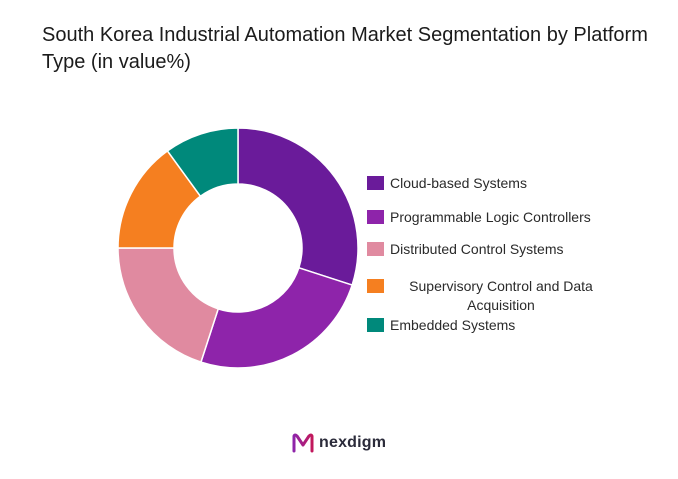 The image size is (678, 479). I want to click on legend-item-programmable-logic-controllers: Programmable Logic Controllers, so click(512, 217).